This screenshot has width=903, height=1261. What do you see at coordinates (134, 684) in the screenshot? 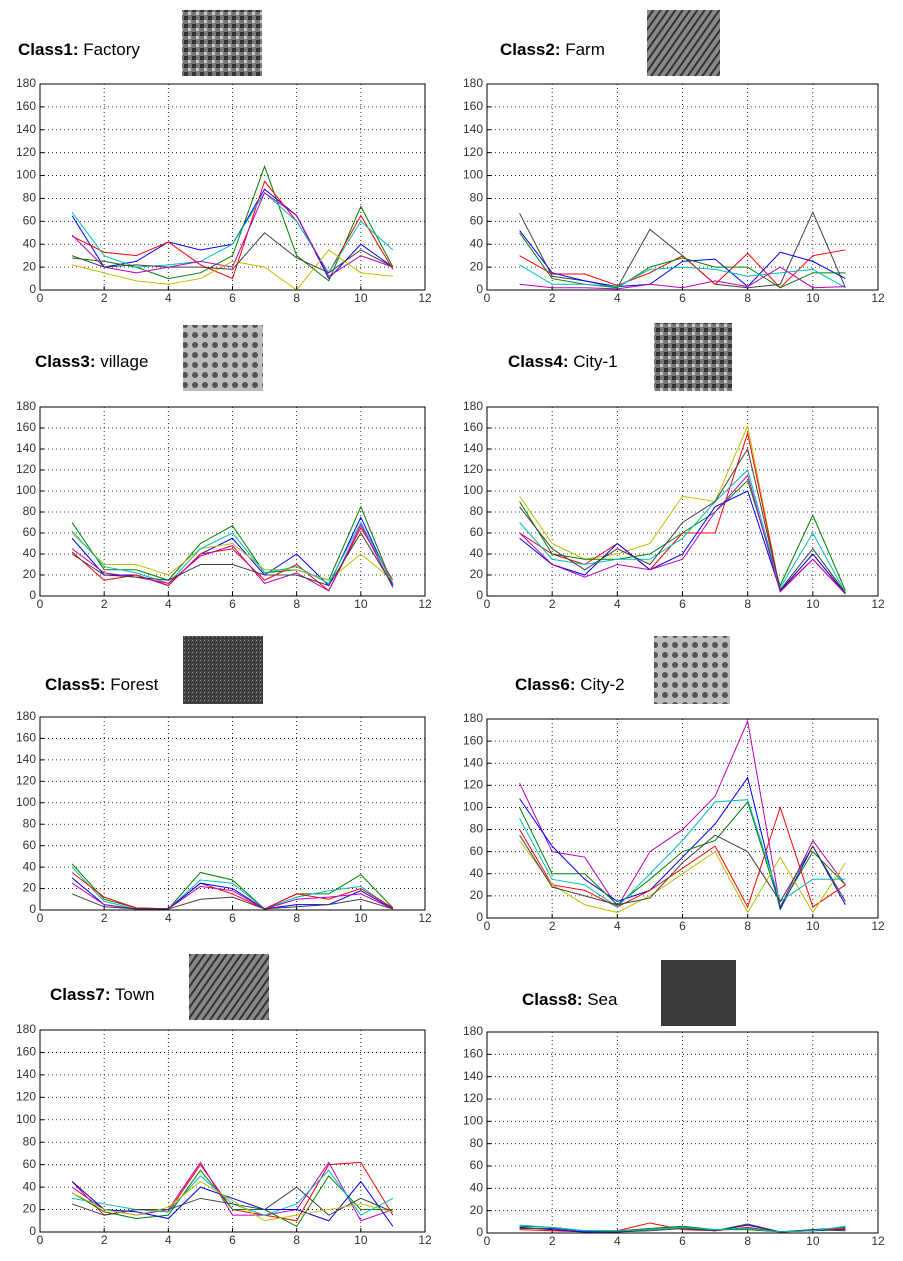
I see `title-name: Forest` at bounding box center [134, 684].